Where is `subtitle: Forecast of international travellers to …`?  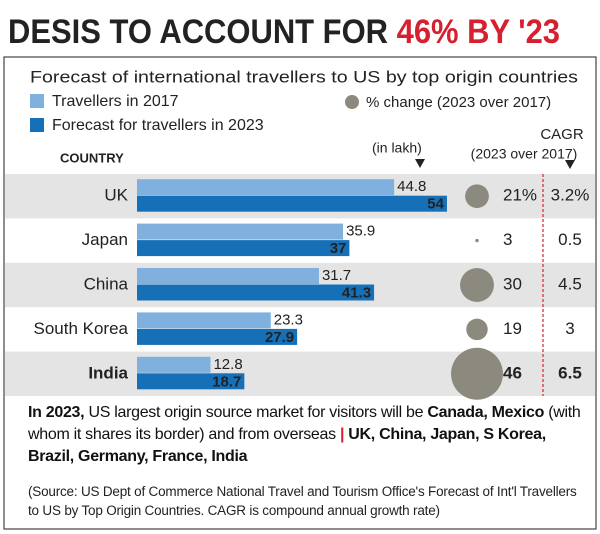
subtitle: Forecast of international travellers to … is located at coordinates (304, 76).